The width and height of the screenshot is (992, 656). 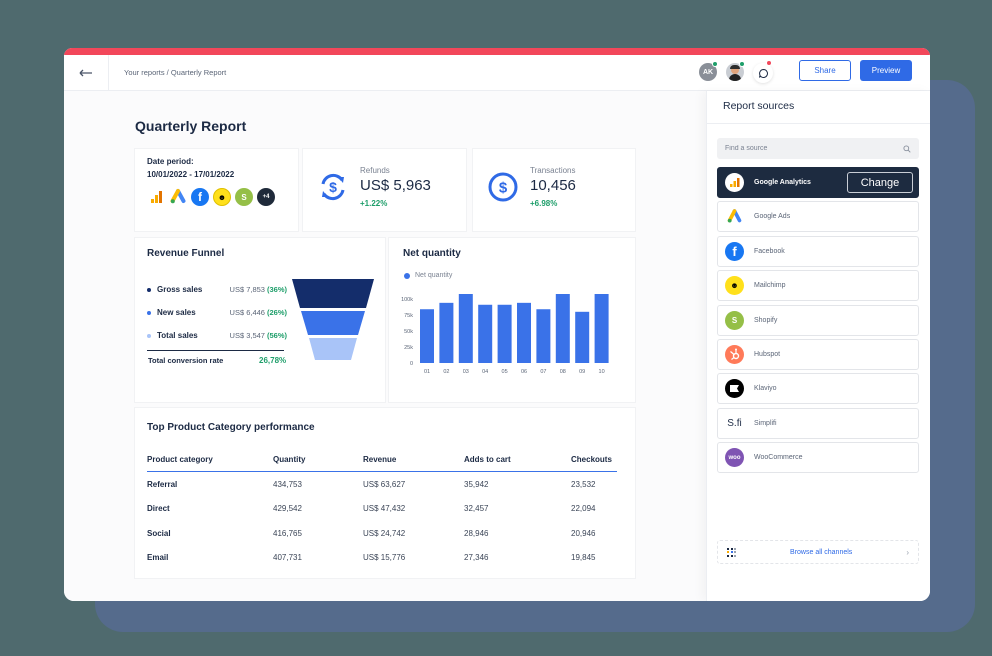 What do you see at coordinates (544, 203) in the screenshot?
I see `kpi-delta: +6.98%` at bounding box center [544, 203].